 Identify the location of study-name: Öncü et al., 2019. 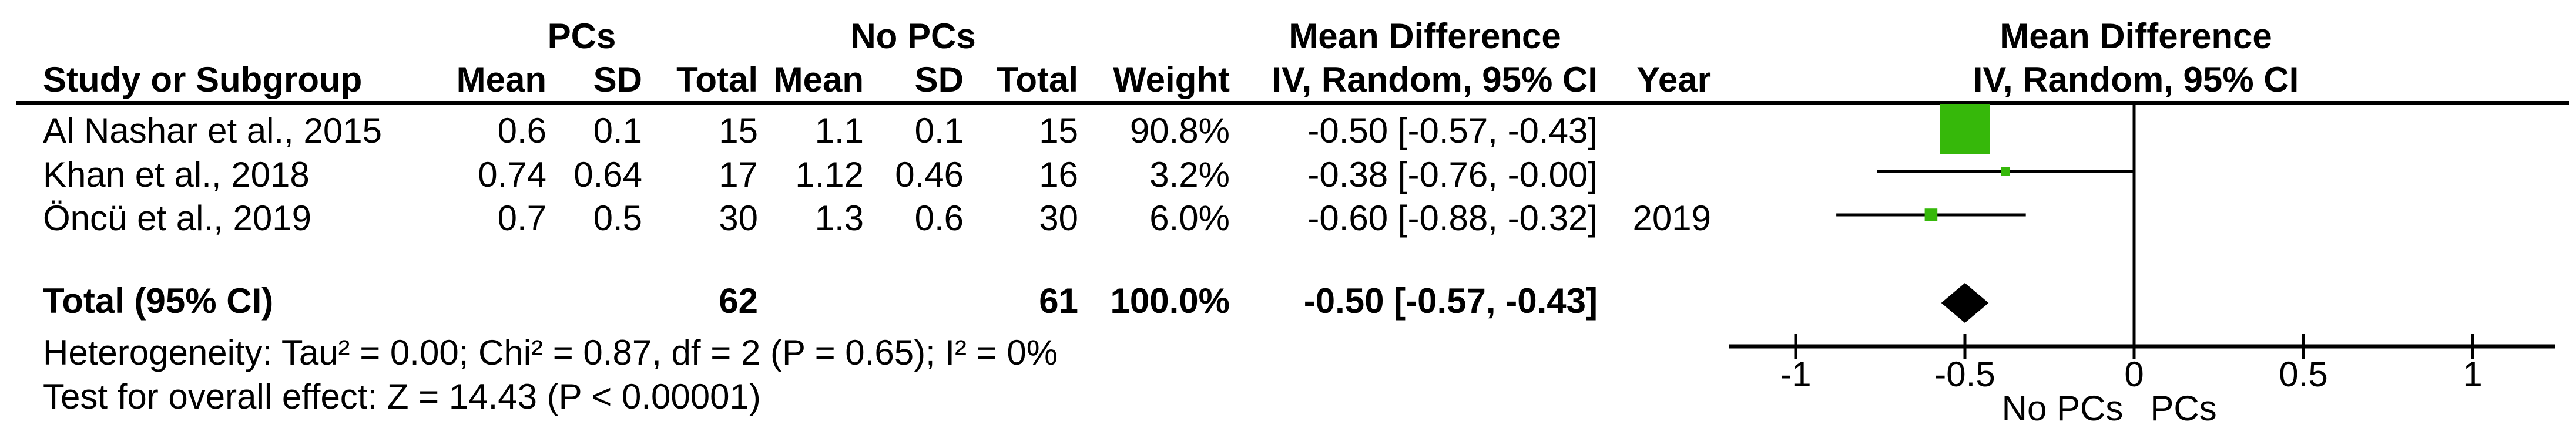
(177, 218).